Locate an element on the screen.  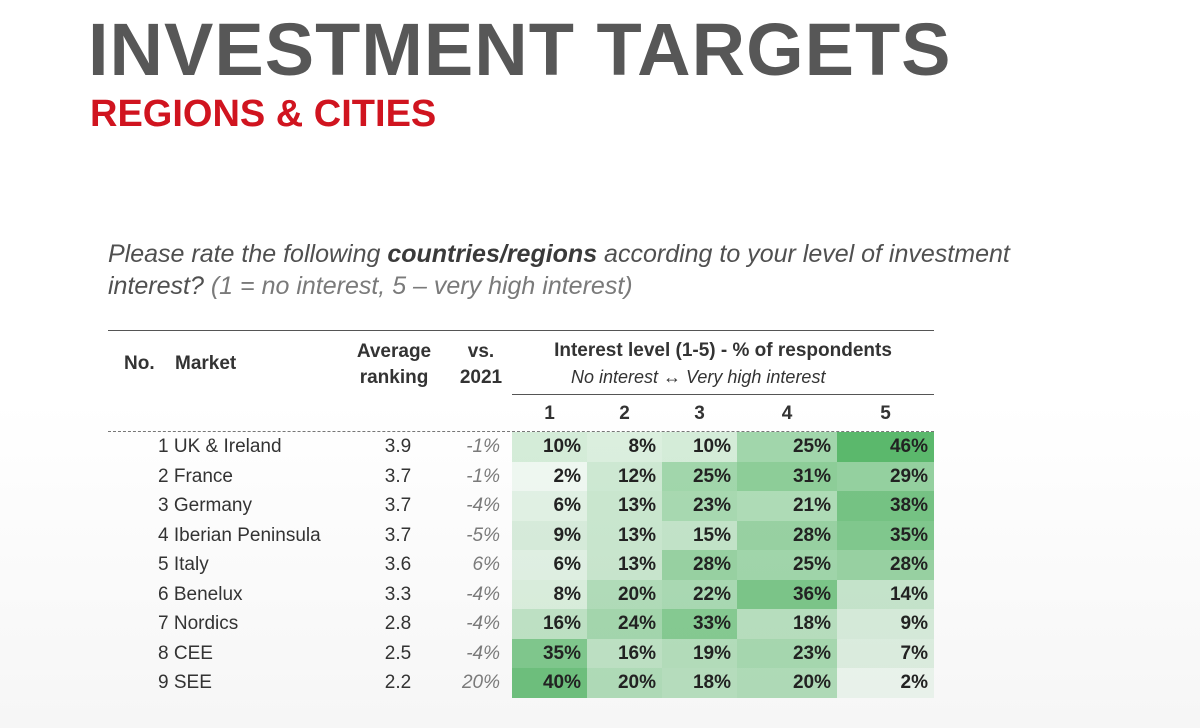
interest-level-1-cell: 2% is located at coordinates (549, 476).